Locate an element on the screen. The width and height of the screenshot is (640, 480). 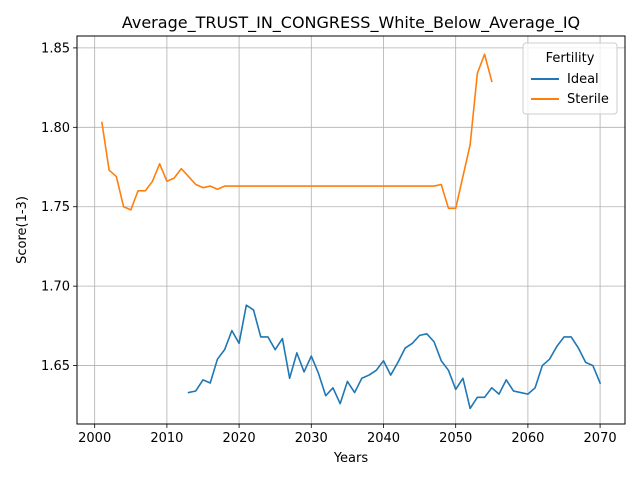
y-tick-label: 1.70 is located at coordinates (55, 287).